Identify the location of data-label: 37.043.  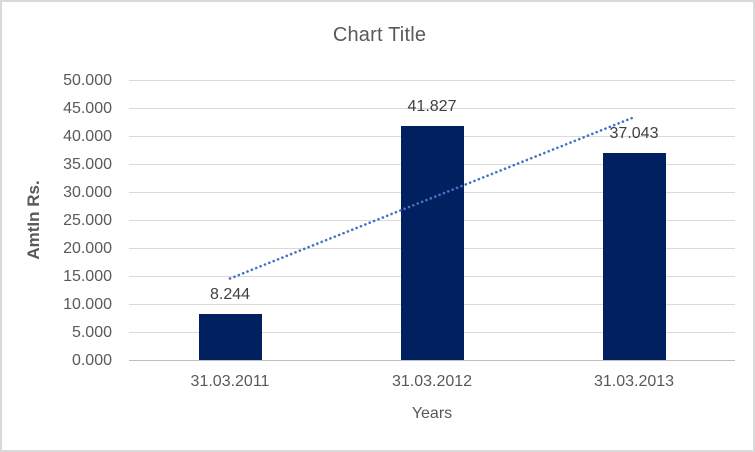
(634, 134).